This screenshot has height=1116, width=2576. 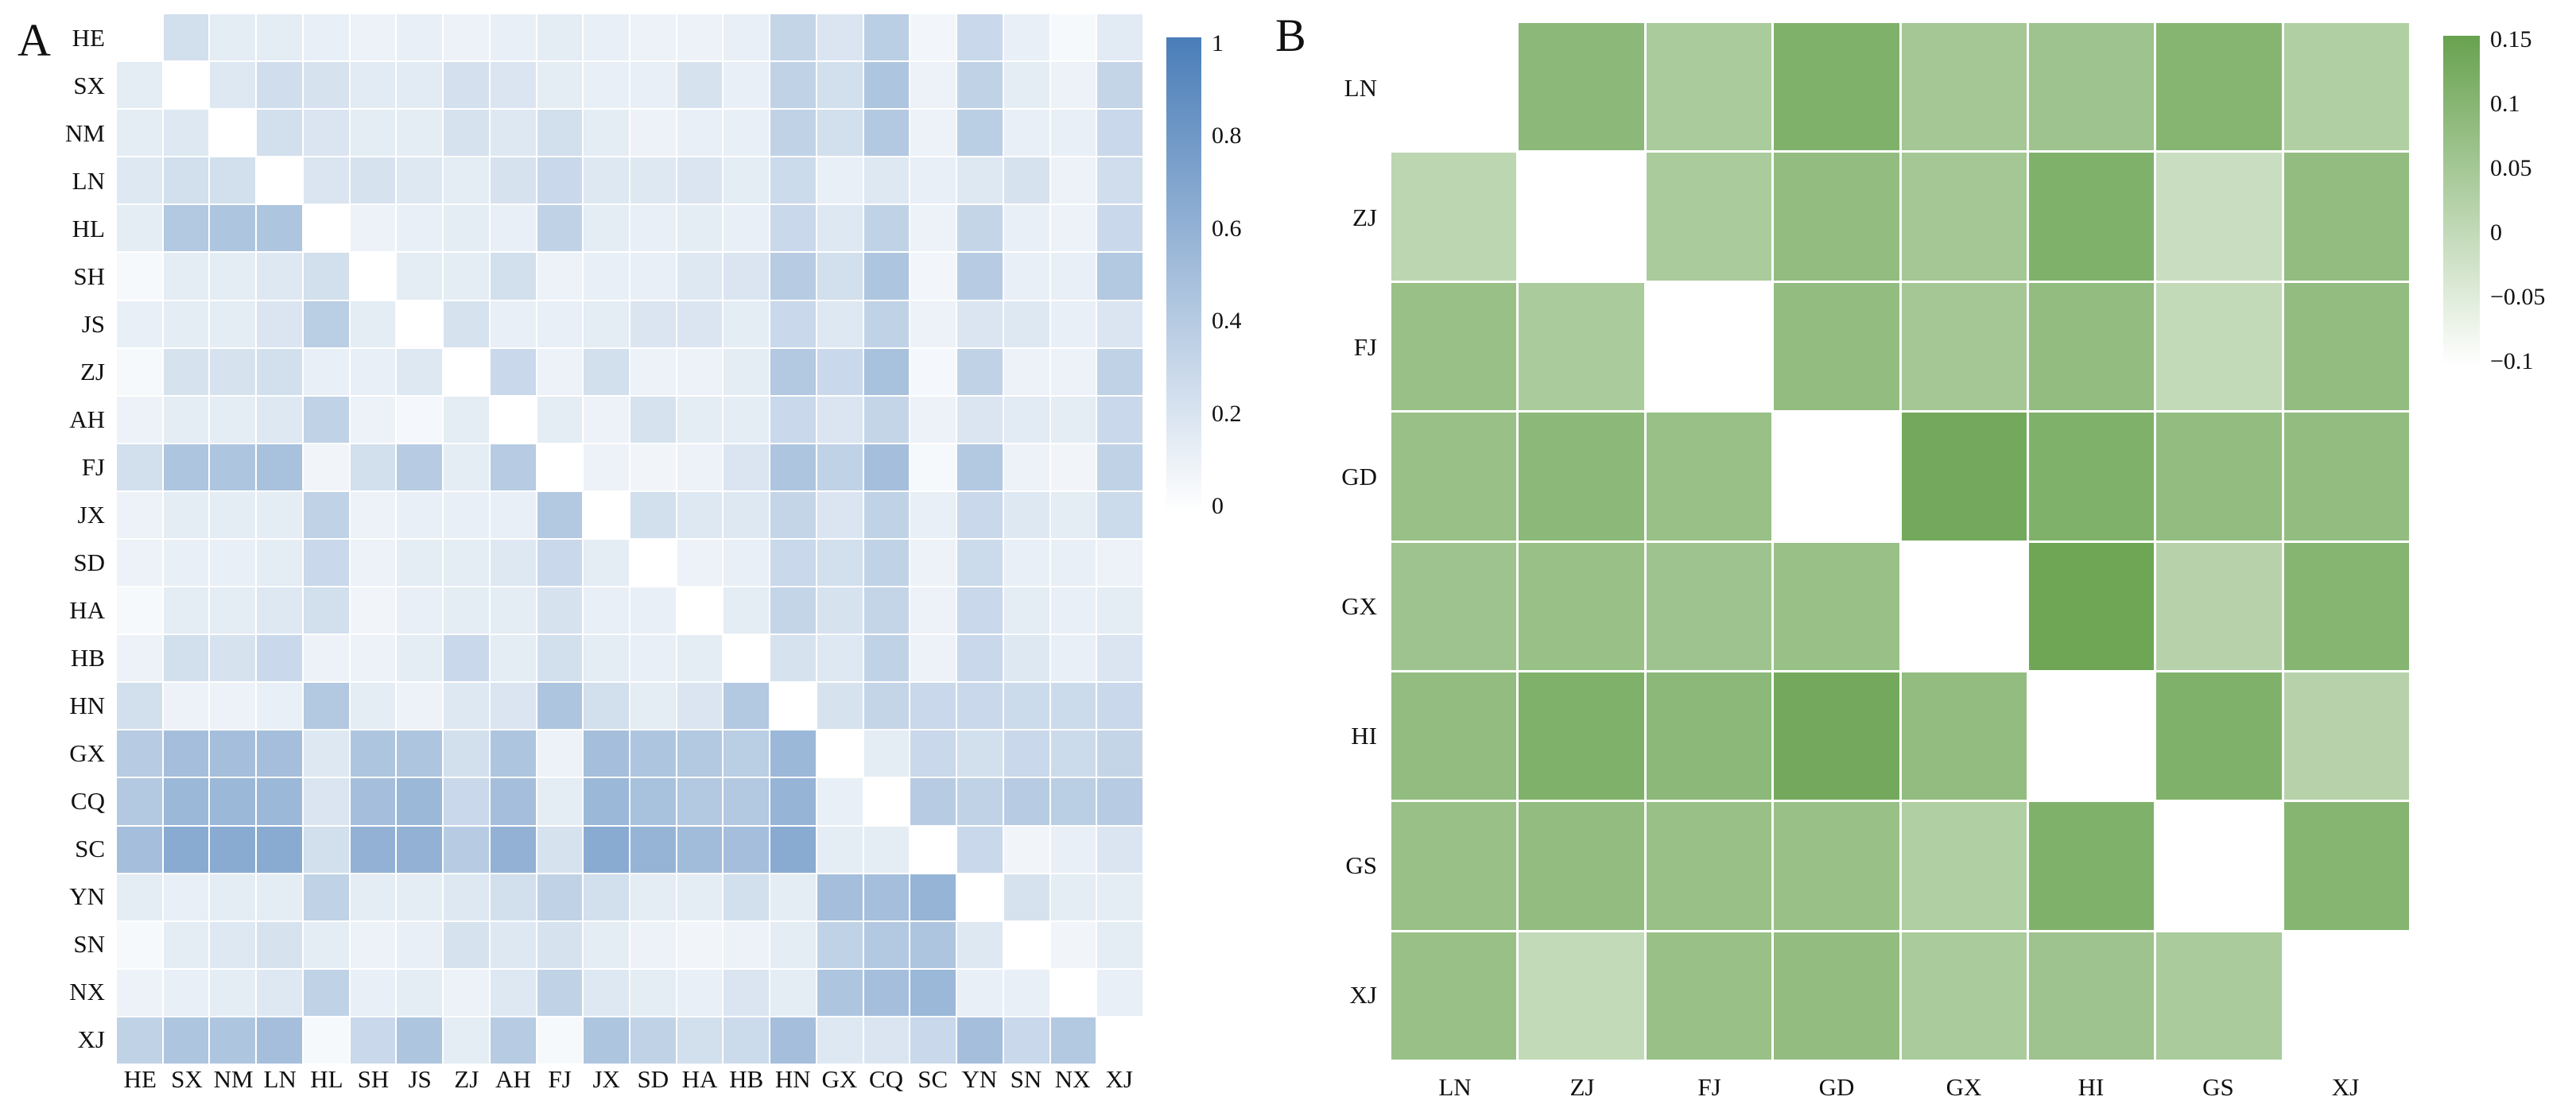 What do you see at coordinates (326, 228) in the screenshot?
I see `heatmap-cell-HL-HL` at bounding box center [326, 228].